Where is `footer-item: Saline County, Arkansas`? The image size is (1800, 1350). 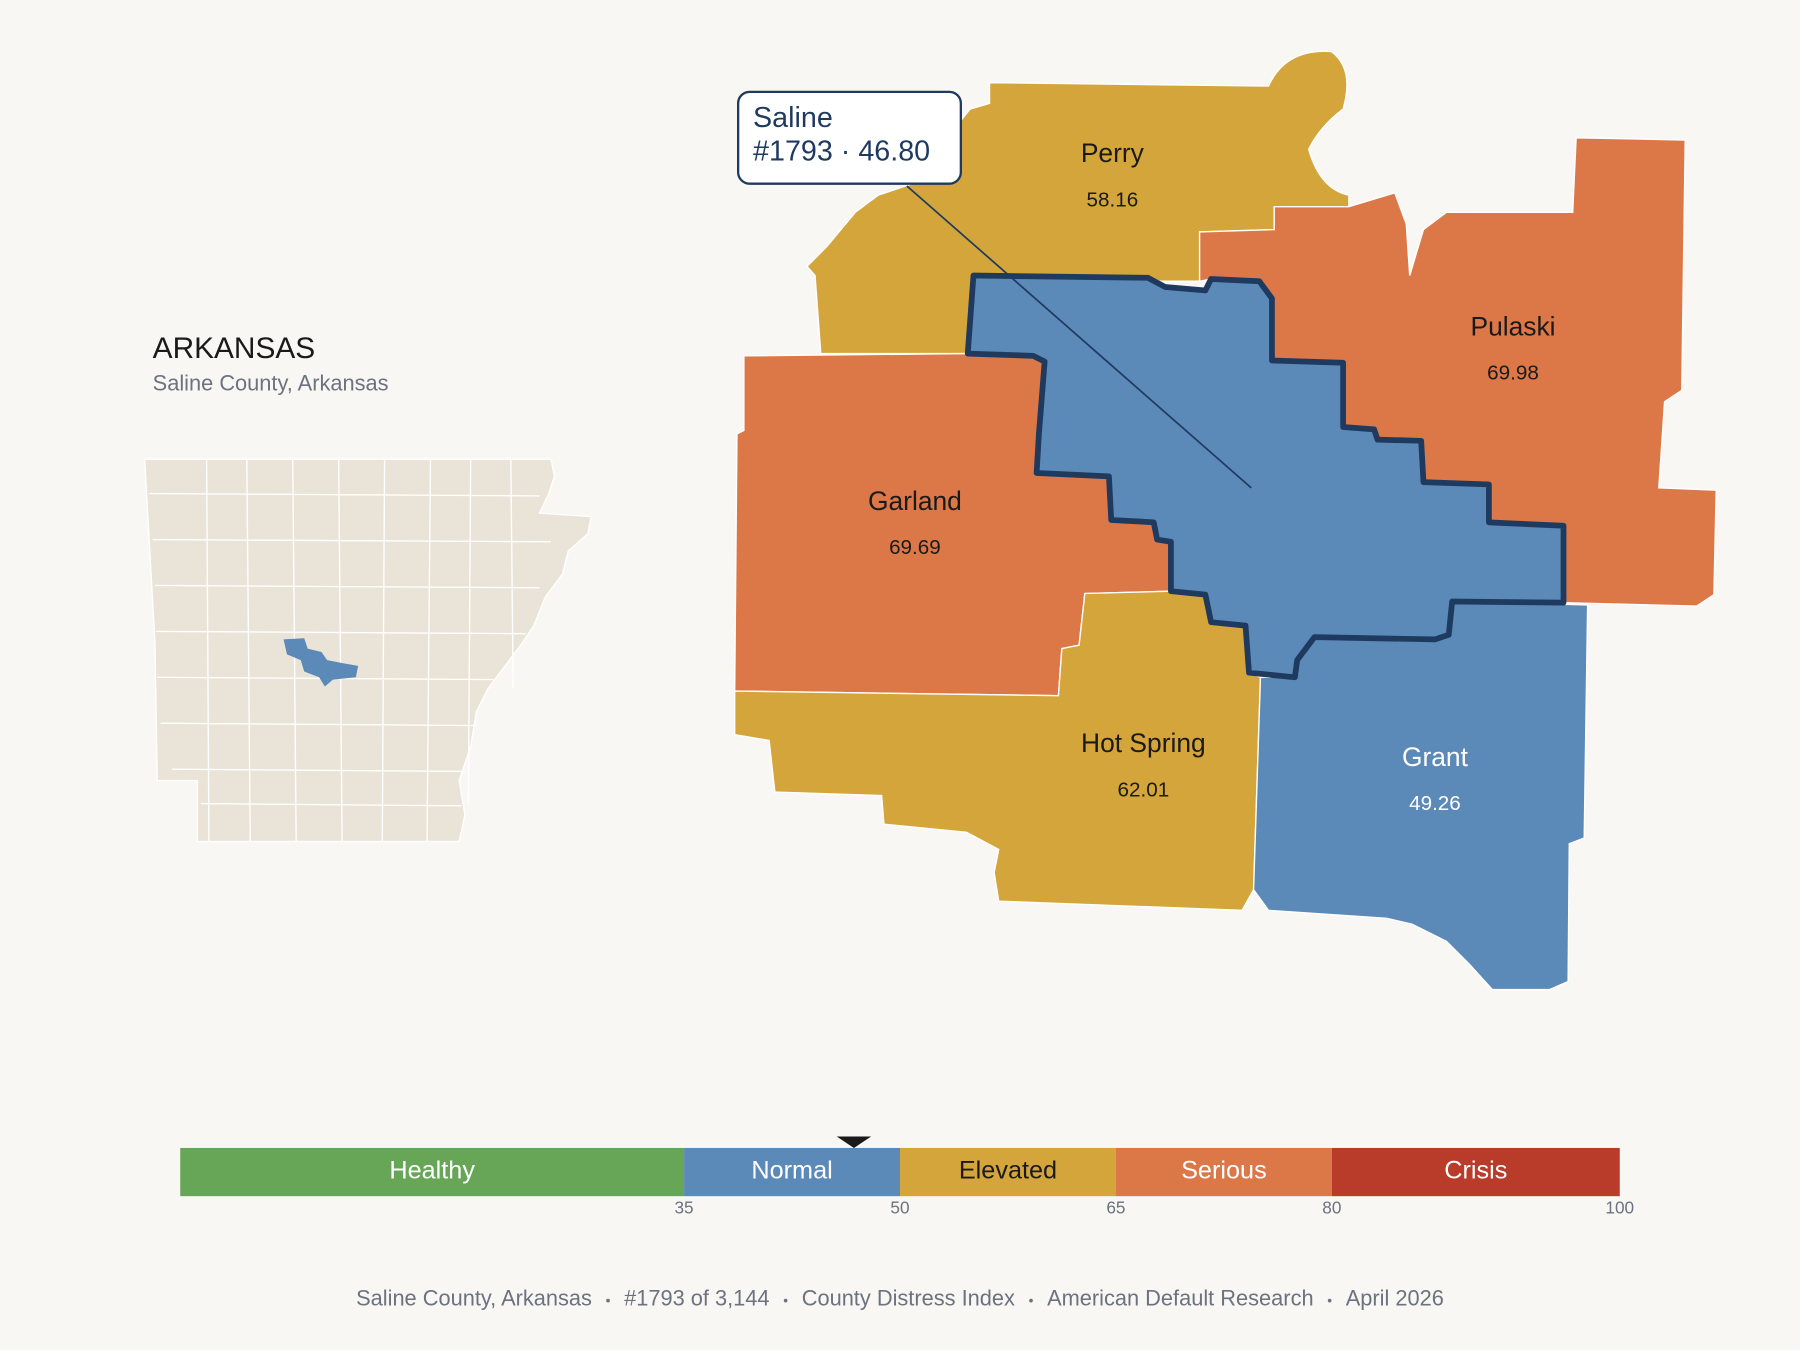
footer-item: Saline County, Arkansas is located at coordinates (474, 1297).